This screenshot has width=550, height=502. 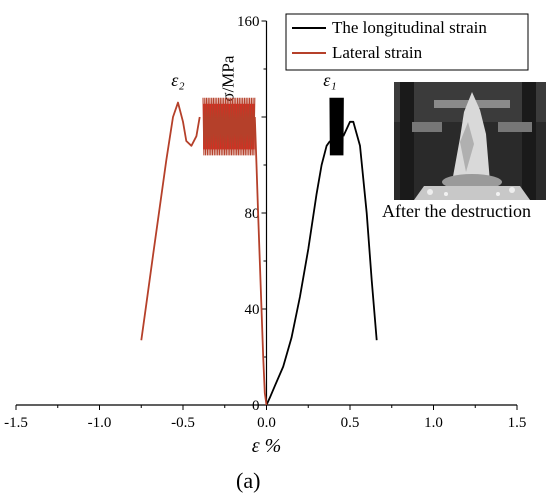 I want to click on series-lateral-cyclic, so click(x=229, y=126).